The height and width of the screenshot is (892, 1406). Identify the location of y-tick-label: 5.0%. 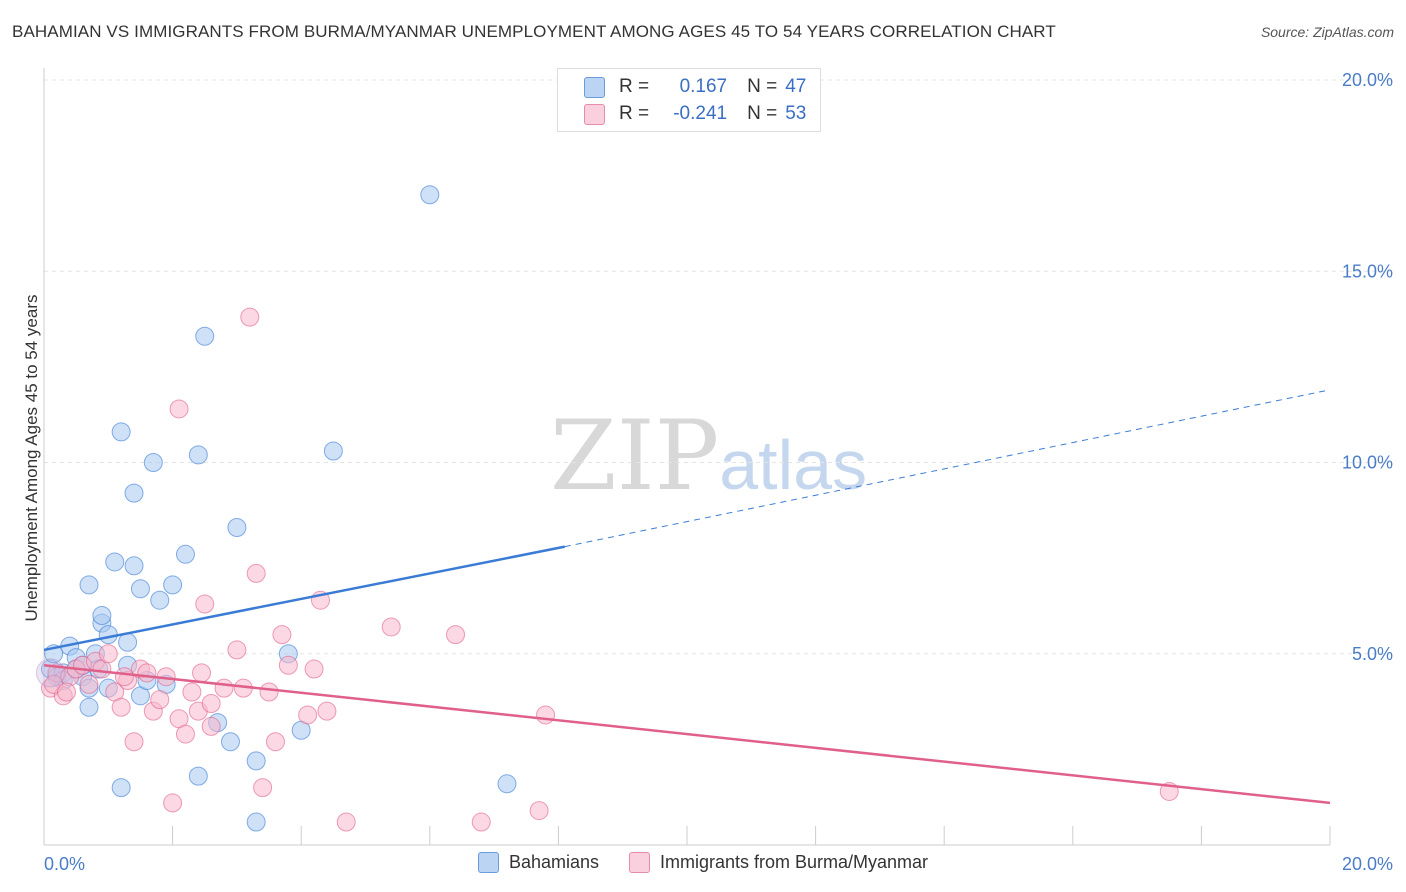
(1372, 654).